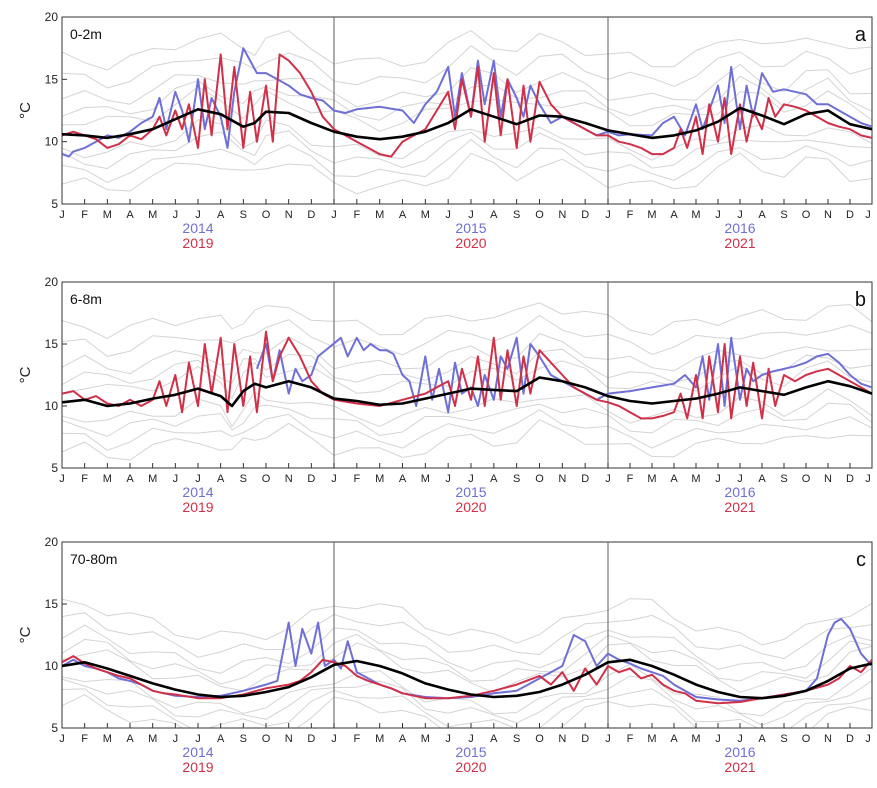 The width and height of the screenshot is (877, 788). Describe the element at coordinates (93, 559) in the screenshot. I see `depth-label: 70-80m` at that location.